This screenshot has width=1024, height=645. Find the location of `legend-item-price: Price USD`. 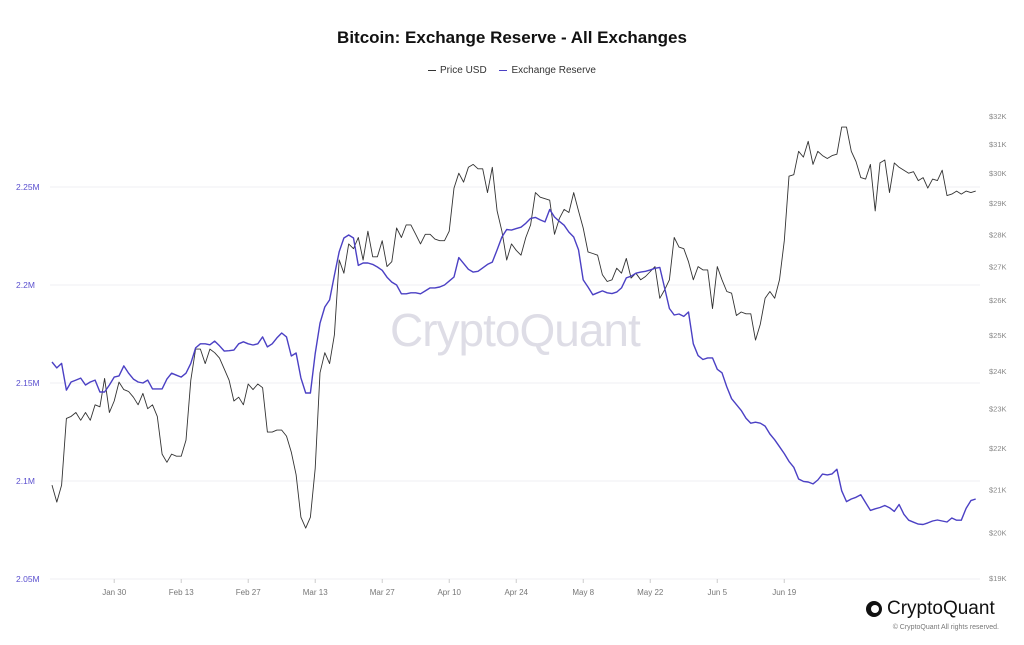

legend-item-price: Price USD is located at coordinates (457, 70).